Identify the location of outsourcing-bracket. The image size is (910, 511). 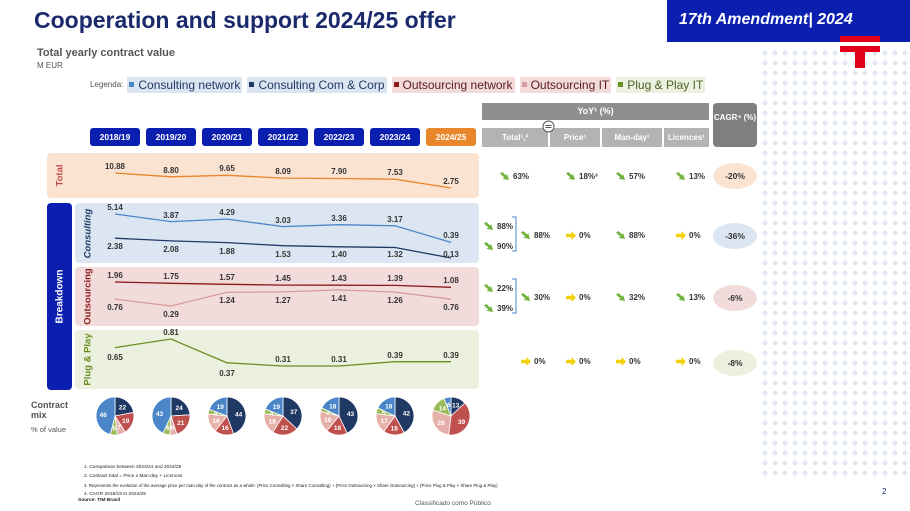
(514, 296).